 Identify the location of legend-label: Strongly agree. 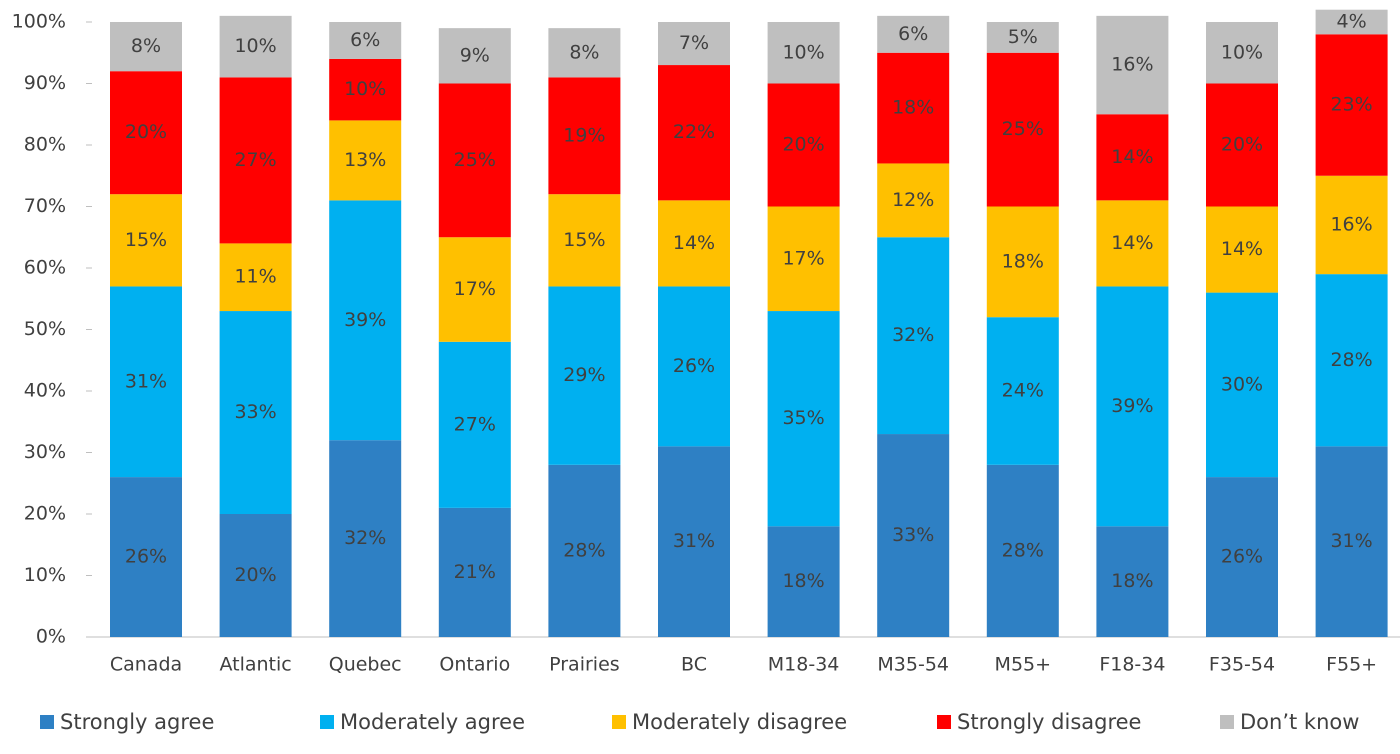
(137, 722).